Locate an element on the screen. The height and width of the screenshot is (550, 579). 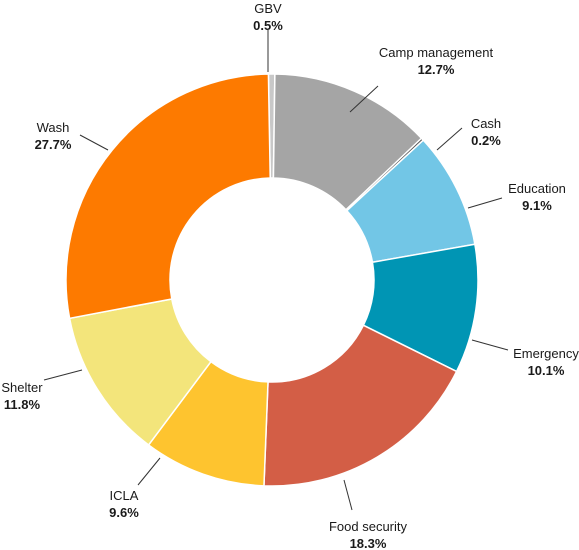
slice-label-food-security: Food security is located at coordinates (368, 526).